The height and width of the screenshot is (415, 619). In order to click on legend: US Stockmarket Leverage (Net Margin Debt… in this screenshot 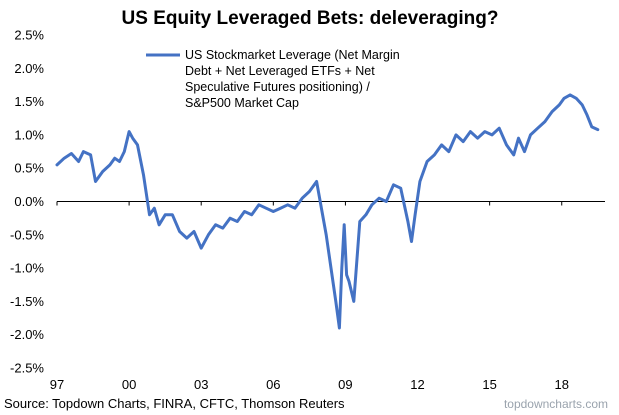, I will do `click(273, 79)`.